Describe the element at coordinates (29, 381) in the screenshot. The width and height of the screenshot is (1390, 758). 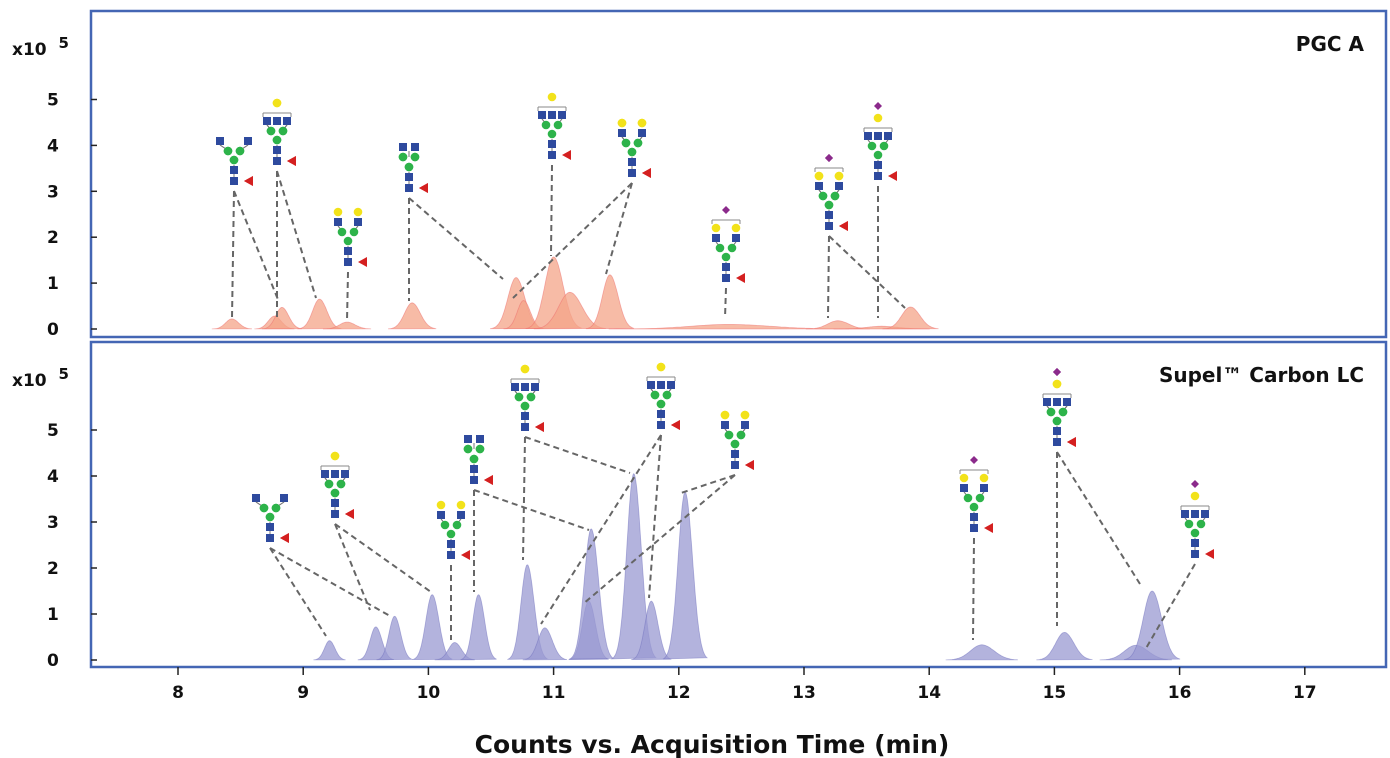
I see `multiplier-base: x10` at that location.